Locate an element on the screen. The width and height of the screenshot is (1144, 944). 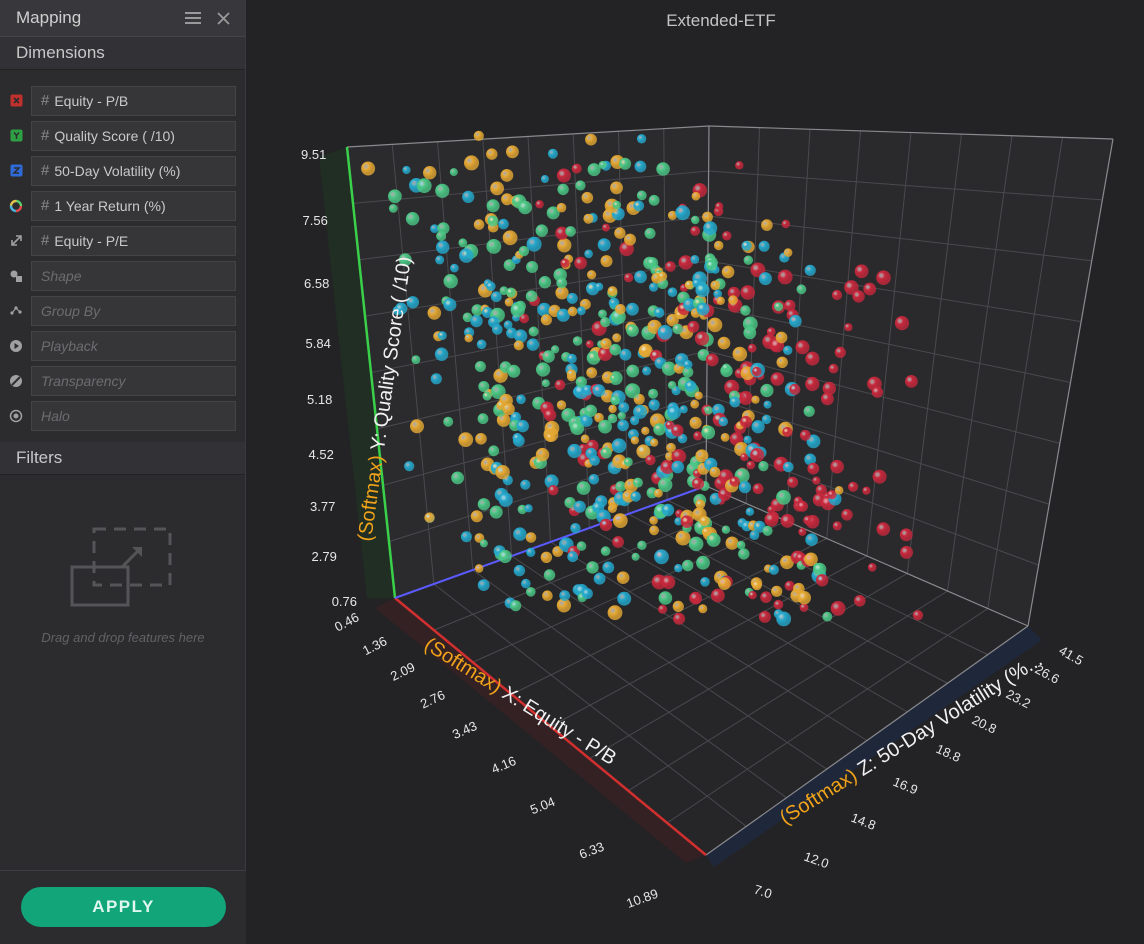
dimension-field-size: # Equity - P/E is located at coordinates (133, 240).